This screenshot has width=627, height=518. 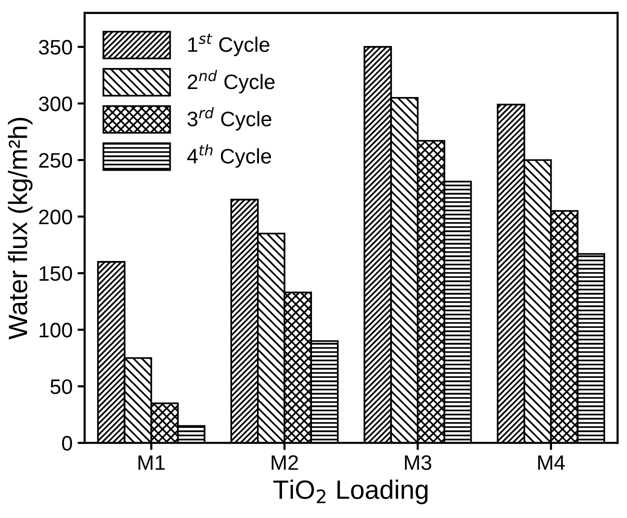 What do you see at coordinates (151, 462) in the screenshot?
I see `x-tick-label: M1` at bounding box center [151, 462].